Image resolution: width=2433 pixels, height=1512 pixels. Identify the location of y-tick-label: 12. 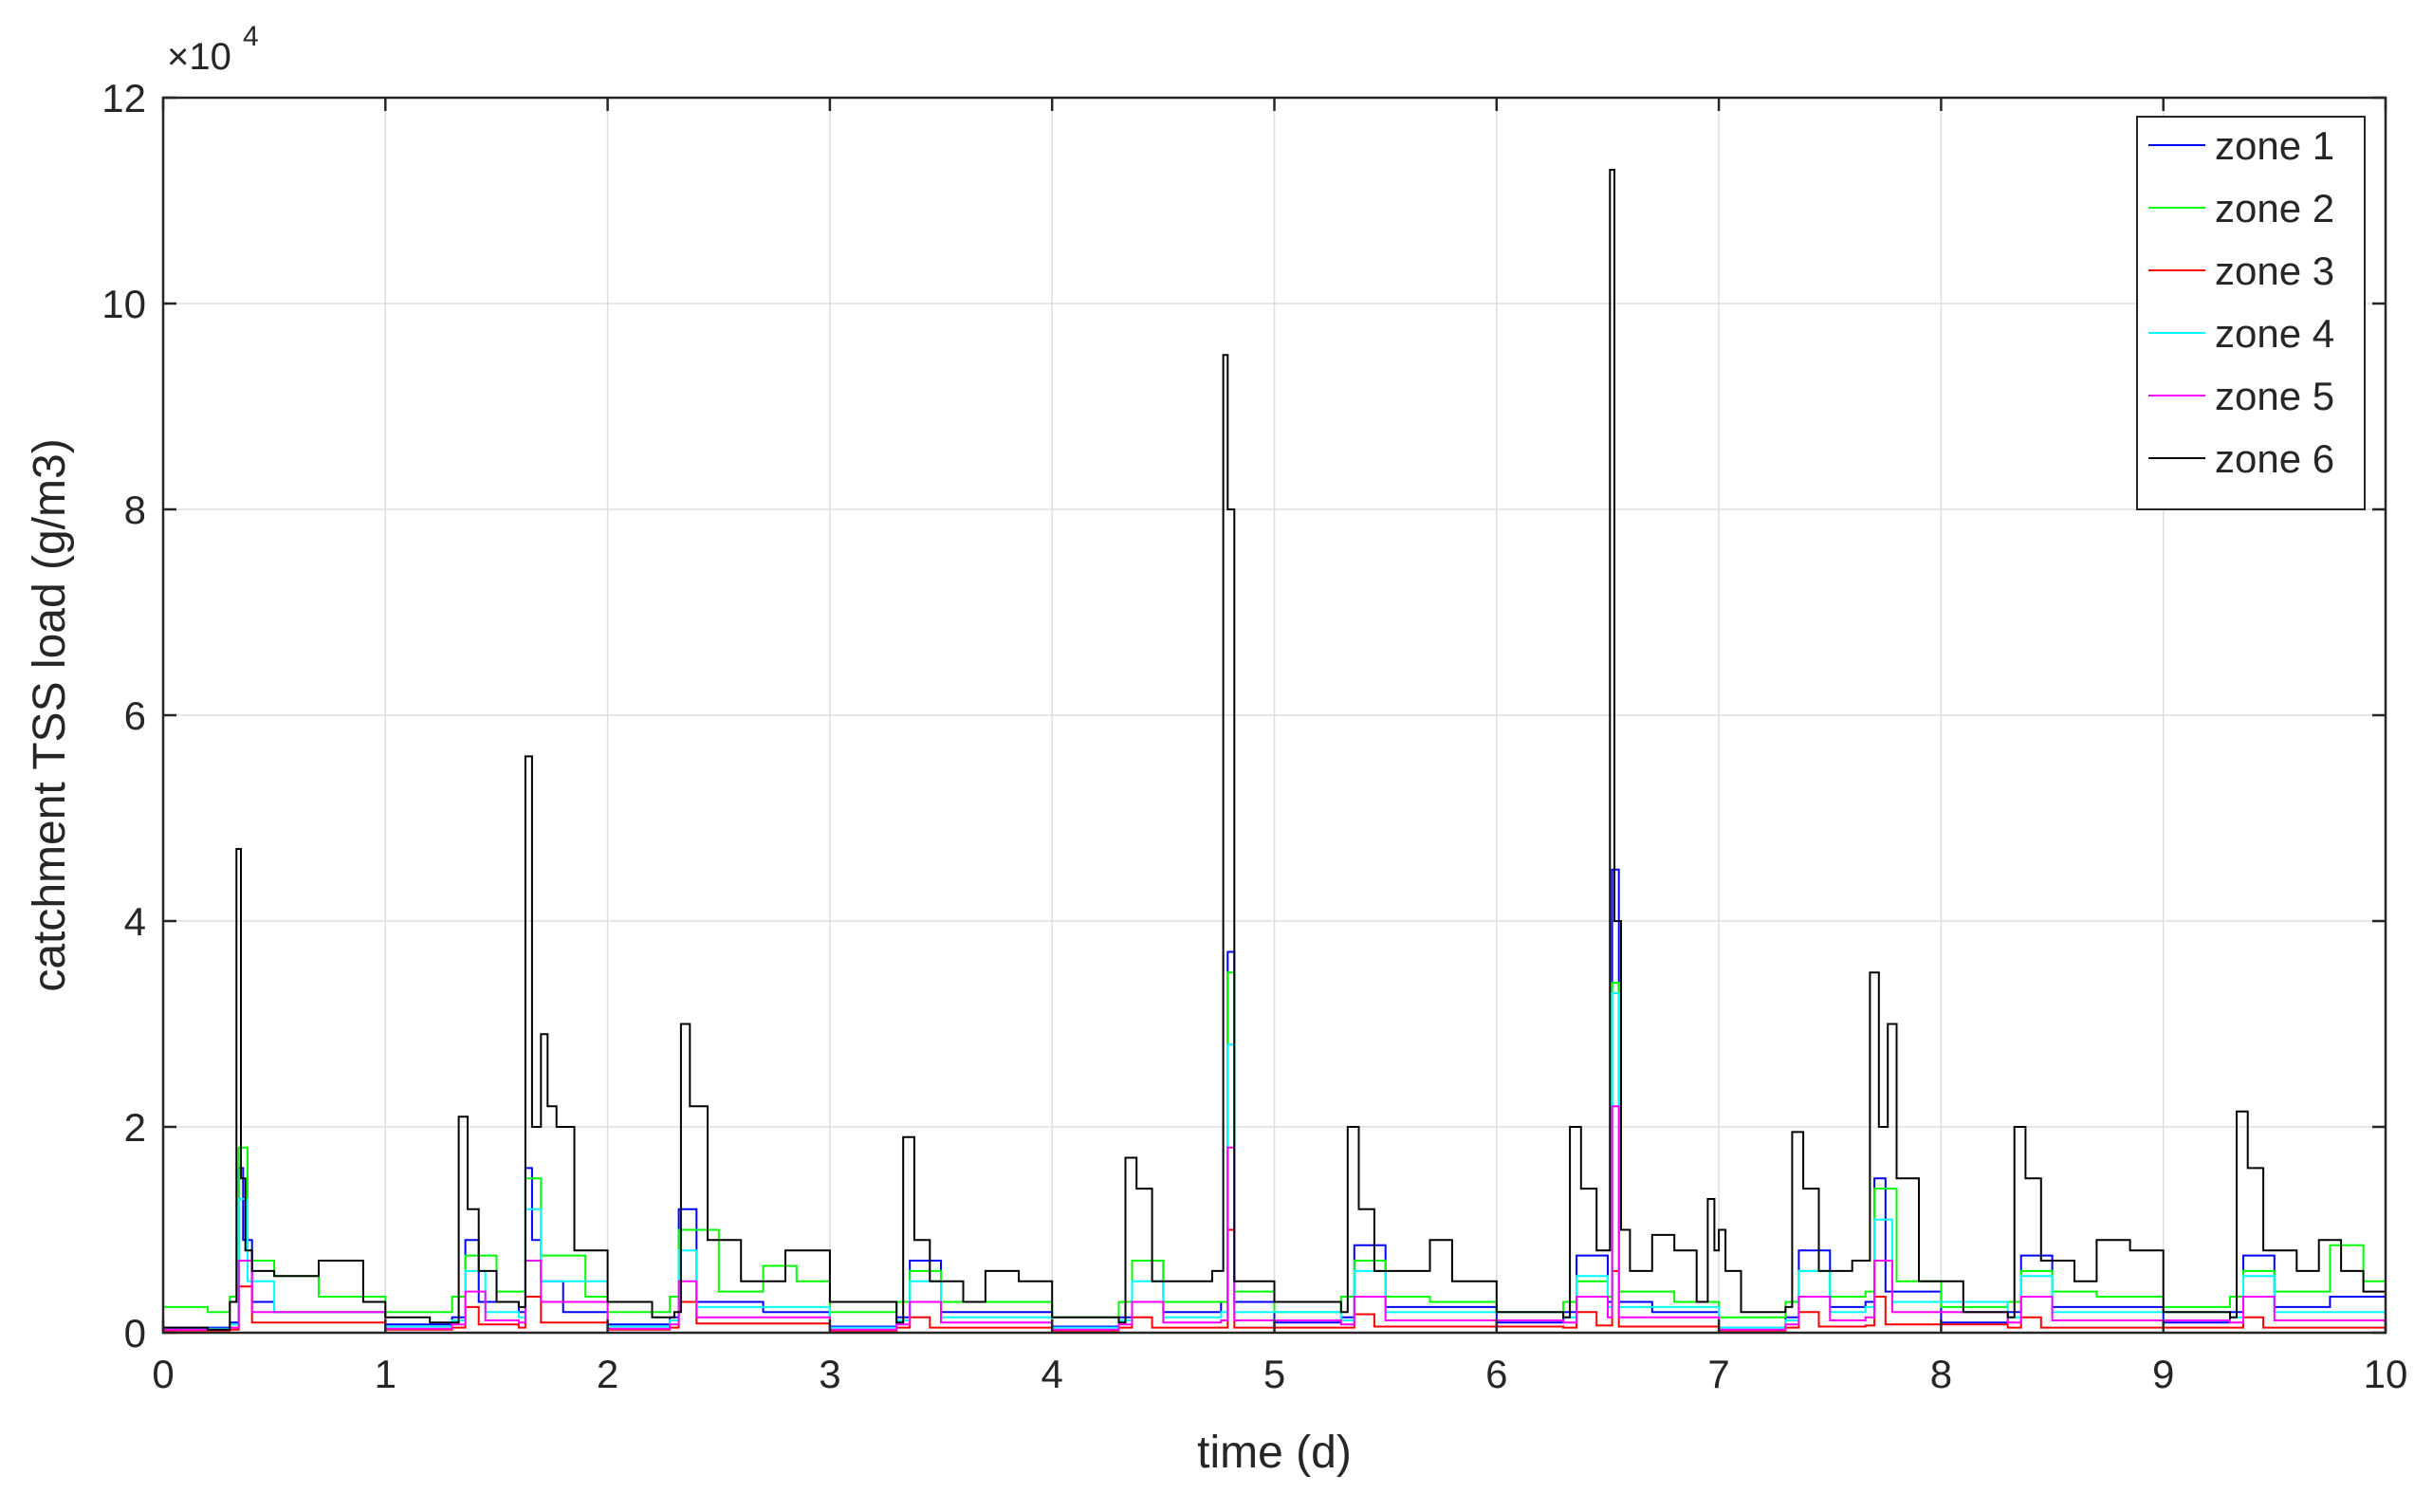
(124, 98).